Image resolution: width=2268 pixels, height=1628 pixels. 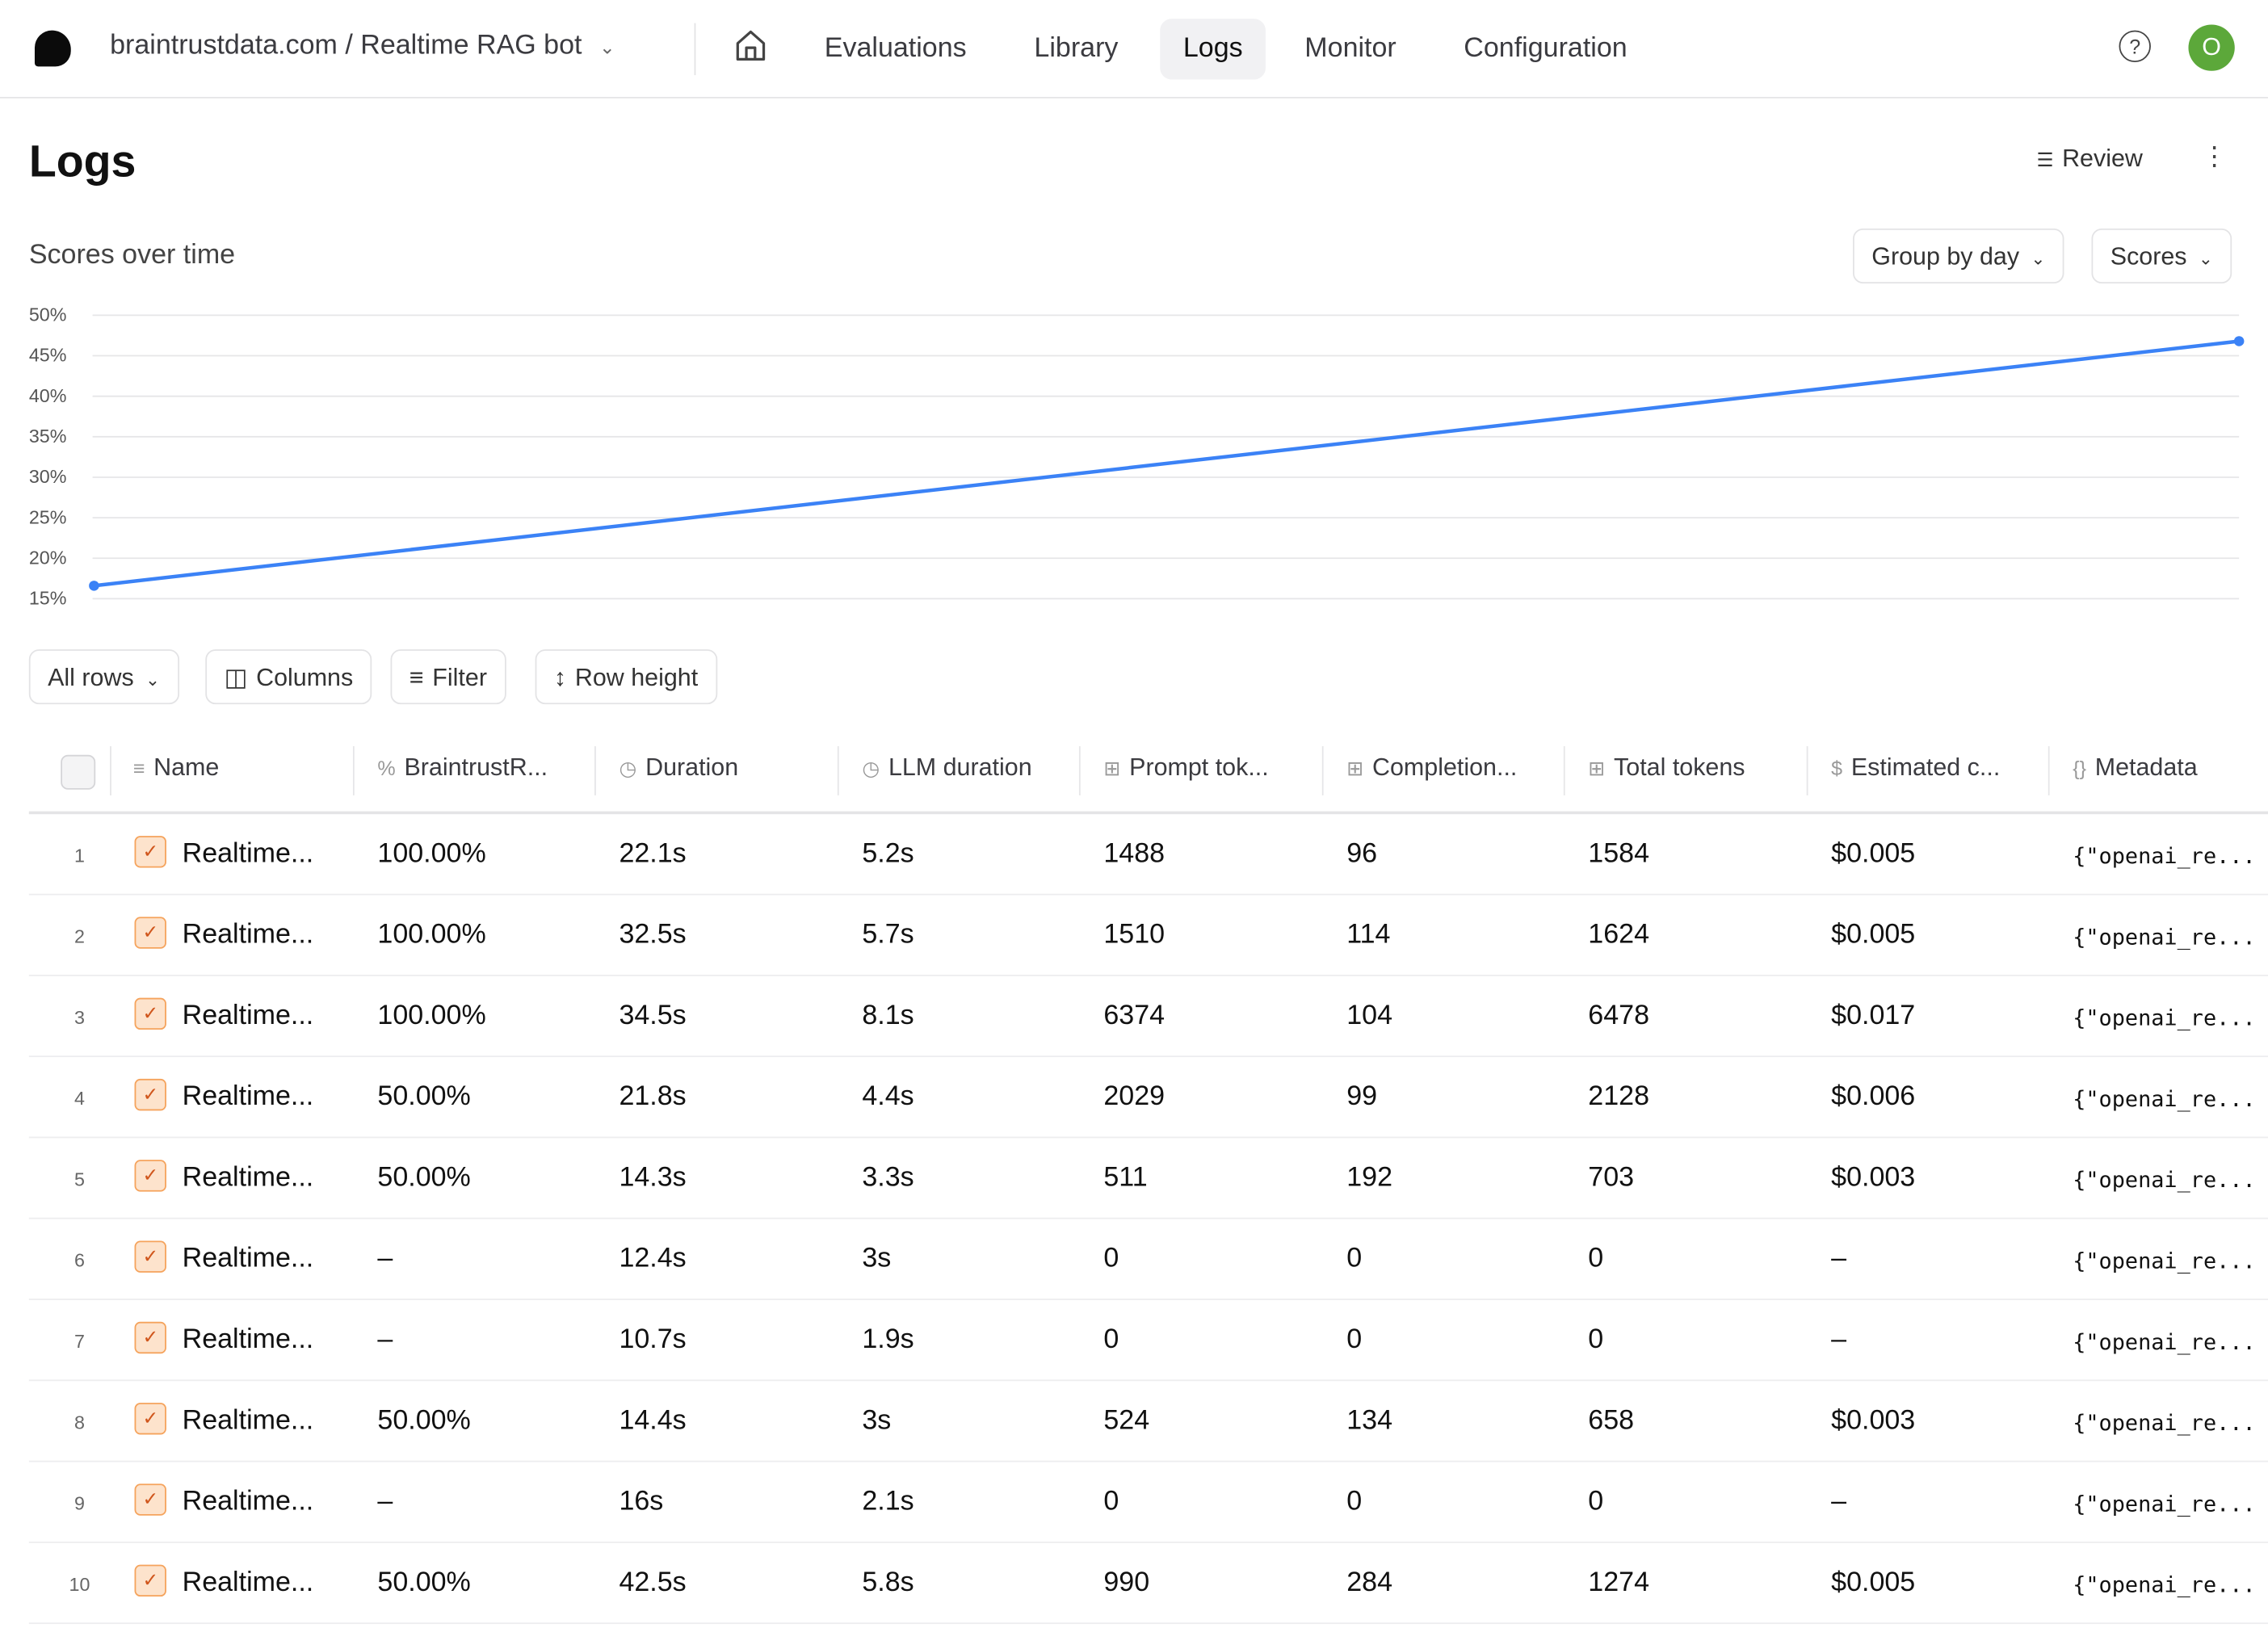 I want to click on row-number: 8, so click(x=79, y=1422).